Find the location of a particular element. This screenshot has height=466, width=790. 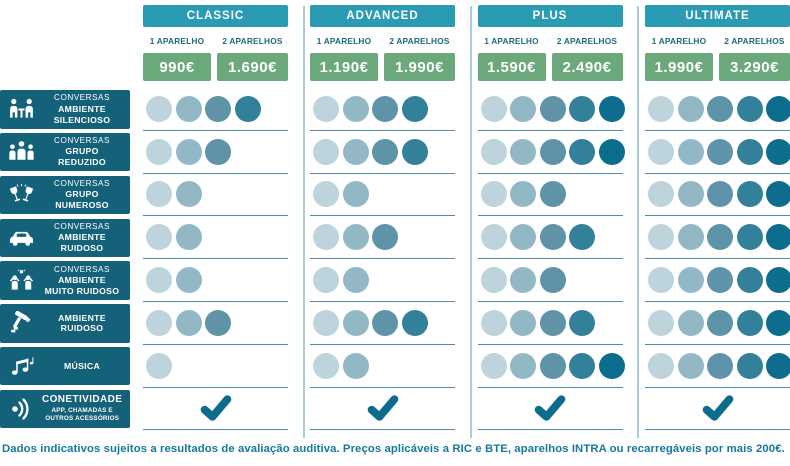

feature-text: MÚSICA is located at coordinates (86, 366).